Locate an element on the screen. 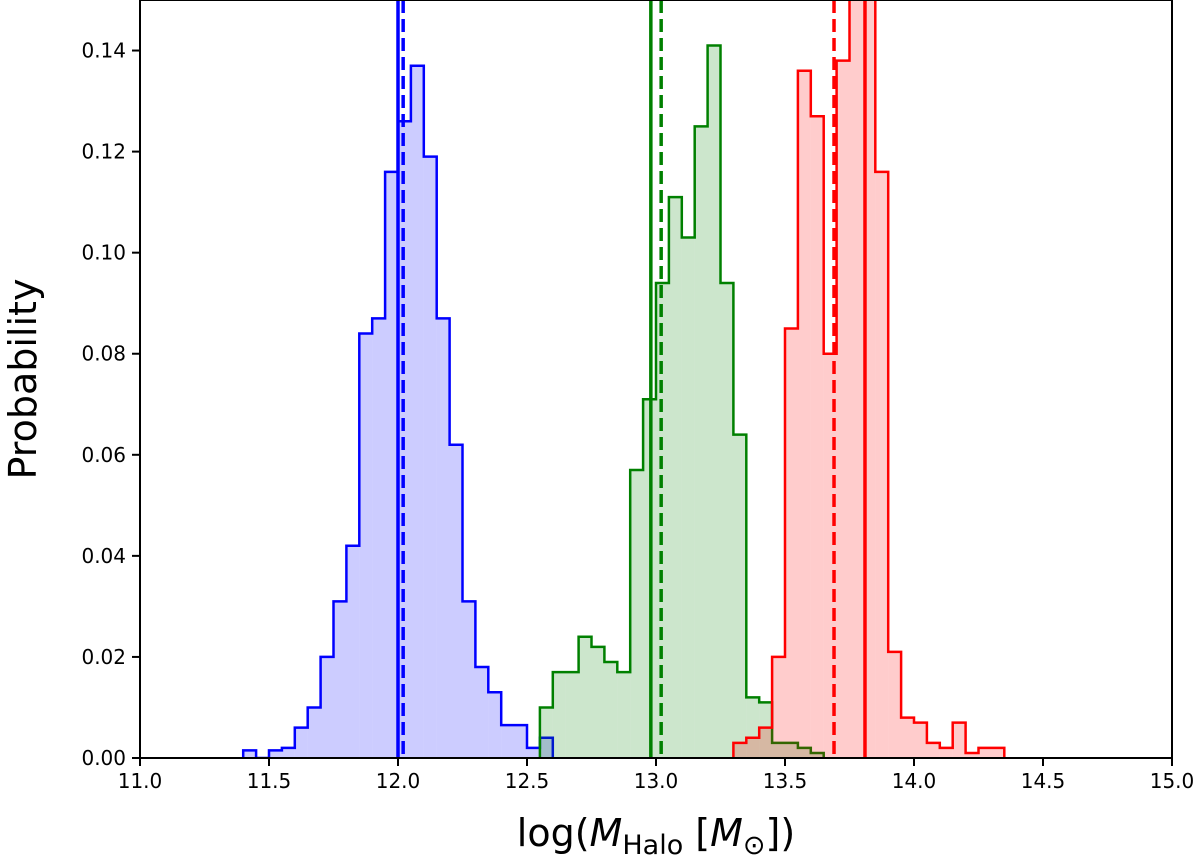 Image resolution: width=1200 pixels, height=862 pixels. x-tick-label: 12.0 is located at coordinates (398, 781).